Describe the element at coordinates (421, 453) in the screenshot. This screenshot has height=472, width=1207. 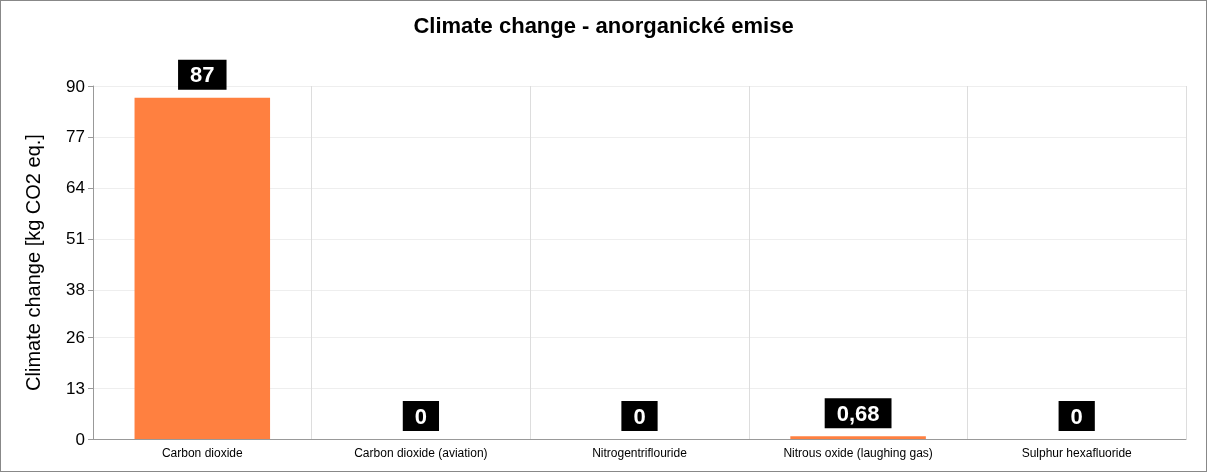
I see `x-tick-label: Carbon dioxide (aviation)` at that location.